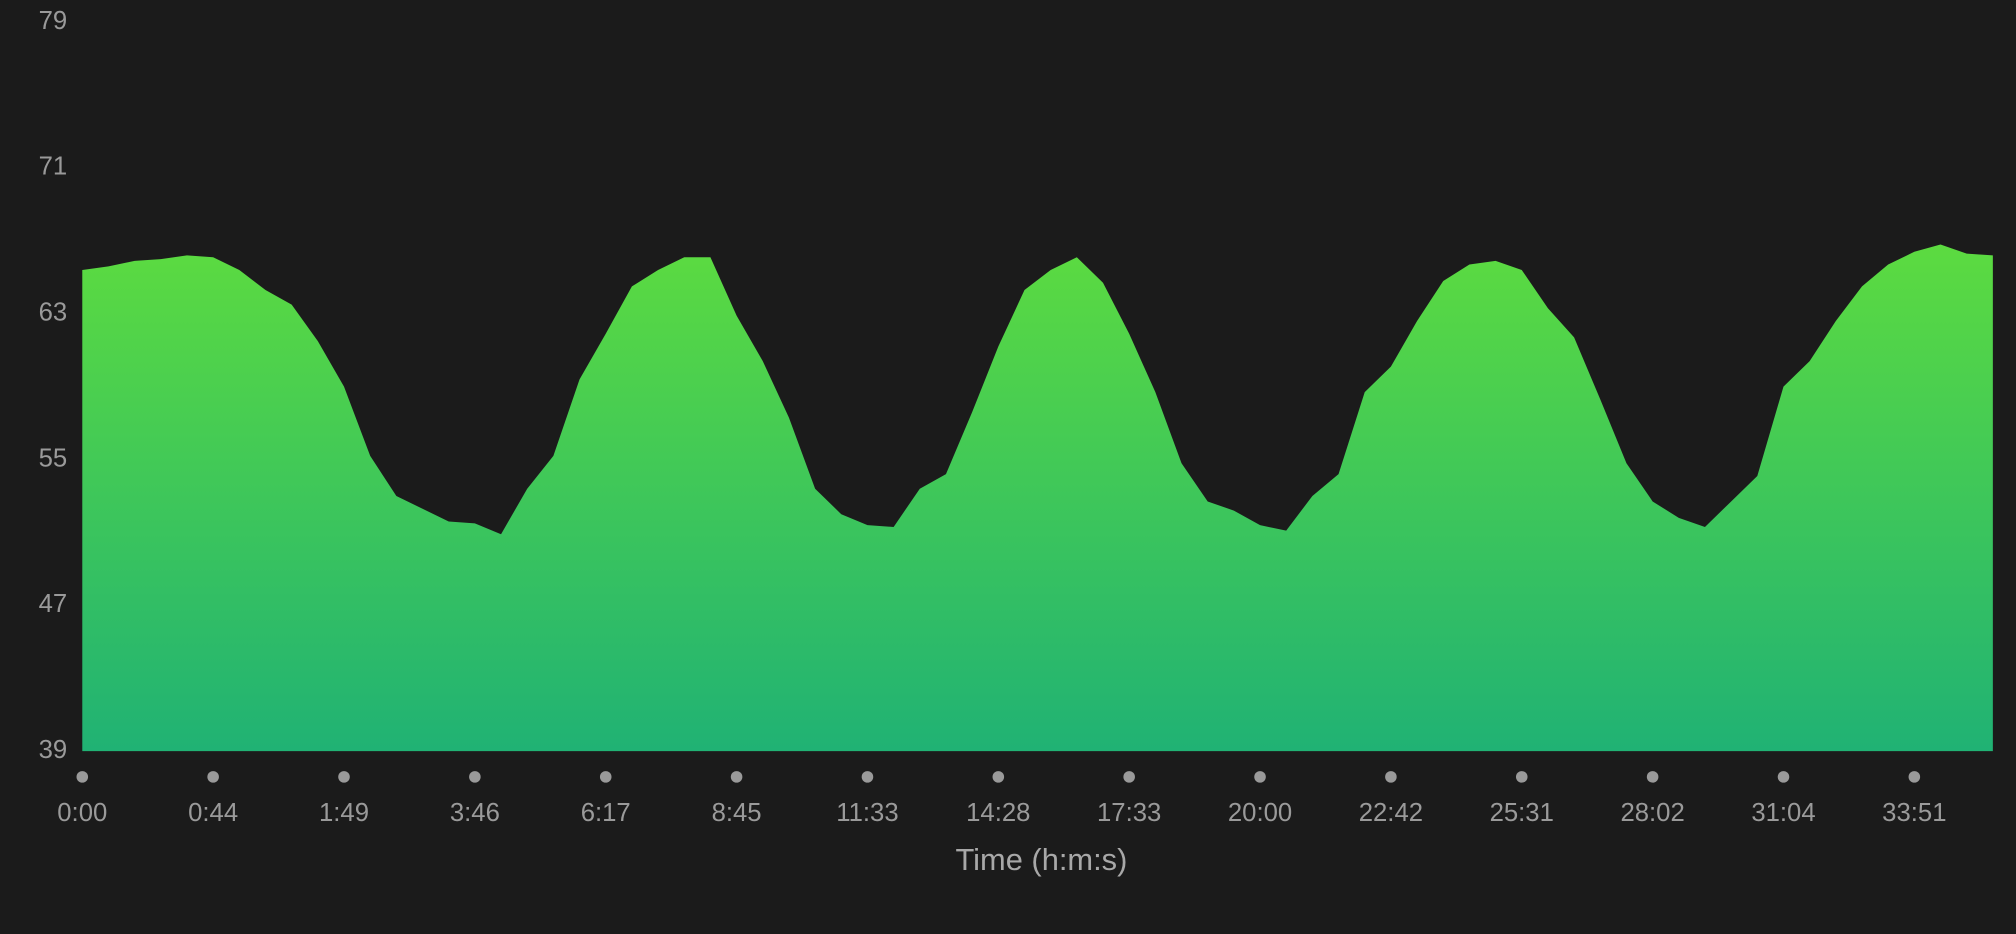  What do you see at coordinates (1914, 813) in the screenshot?
I see `x-tick-label: 33:51` at bounding box center [1914, 813].